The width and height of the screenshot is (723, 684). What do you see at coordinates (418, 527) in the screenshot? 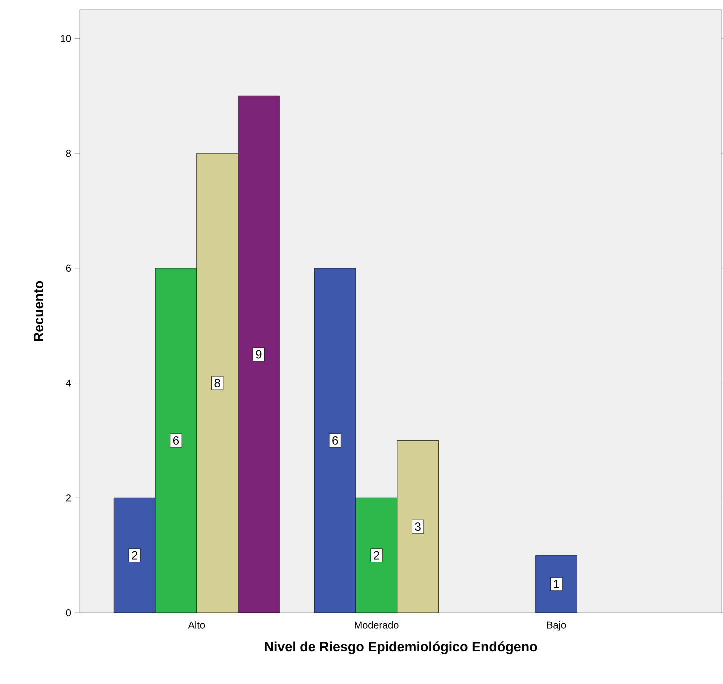
I see `data-label: 3` at bounding box center [418, 527].